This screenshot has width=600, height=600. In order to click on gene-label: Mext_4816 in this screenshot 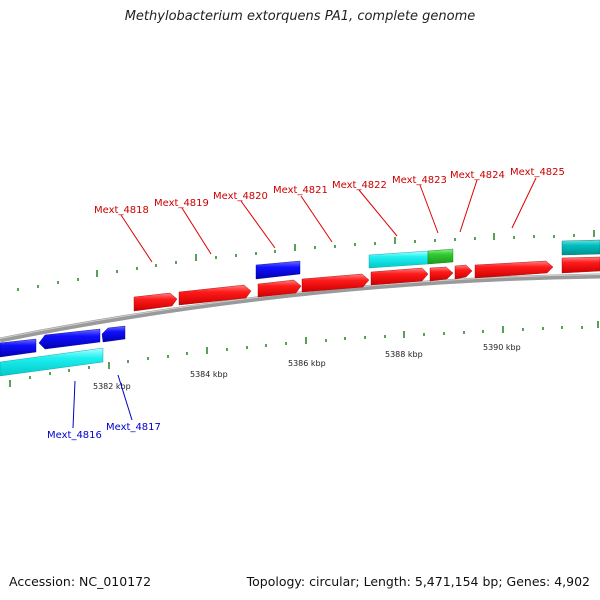, I will do `click(74, 435)`.